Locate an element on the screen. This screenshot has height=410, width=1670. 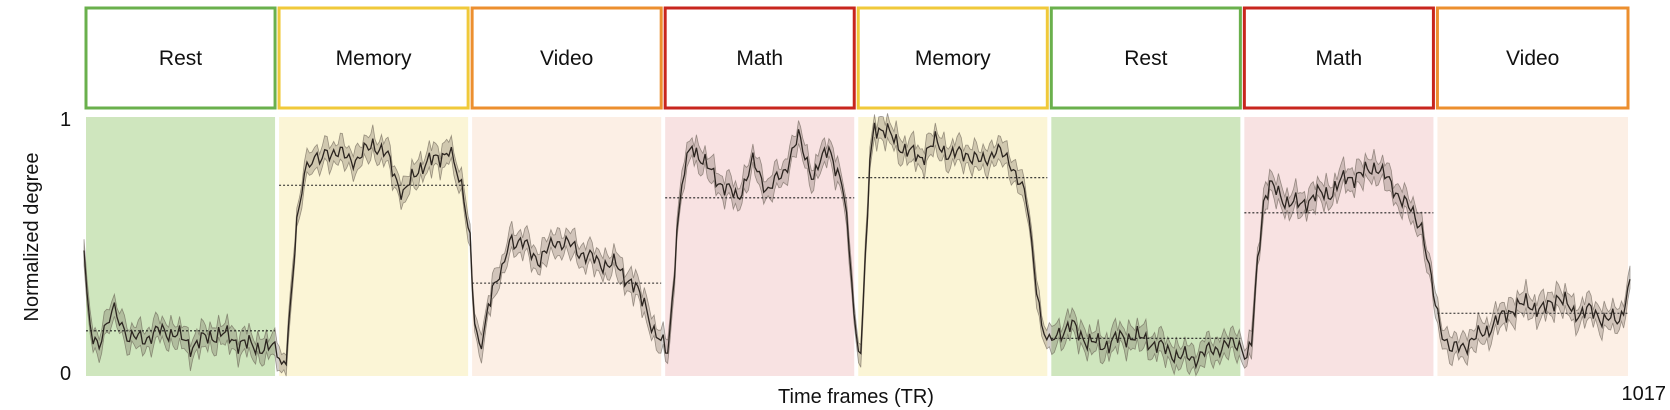
task-label-5: Rest is located at coordinates (1145, 58).